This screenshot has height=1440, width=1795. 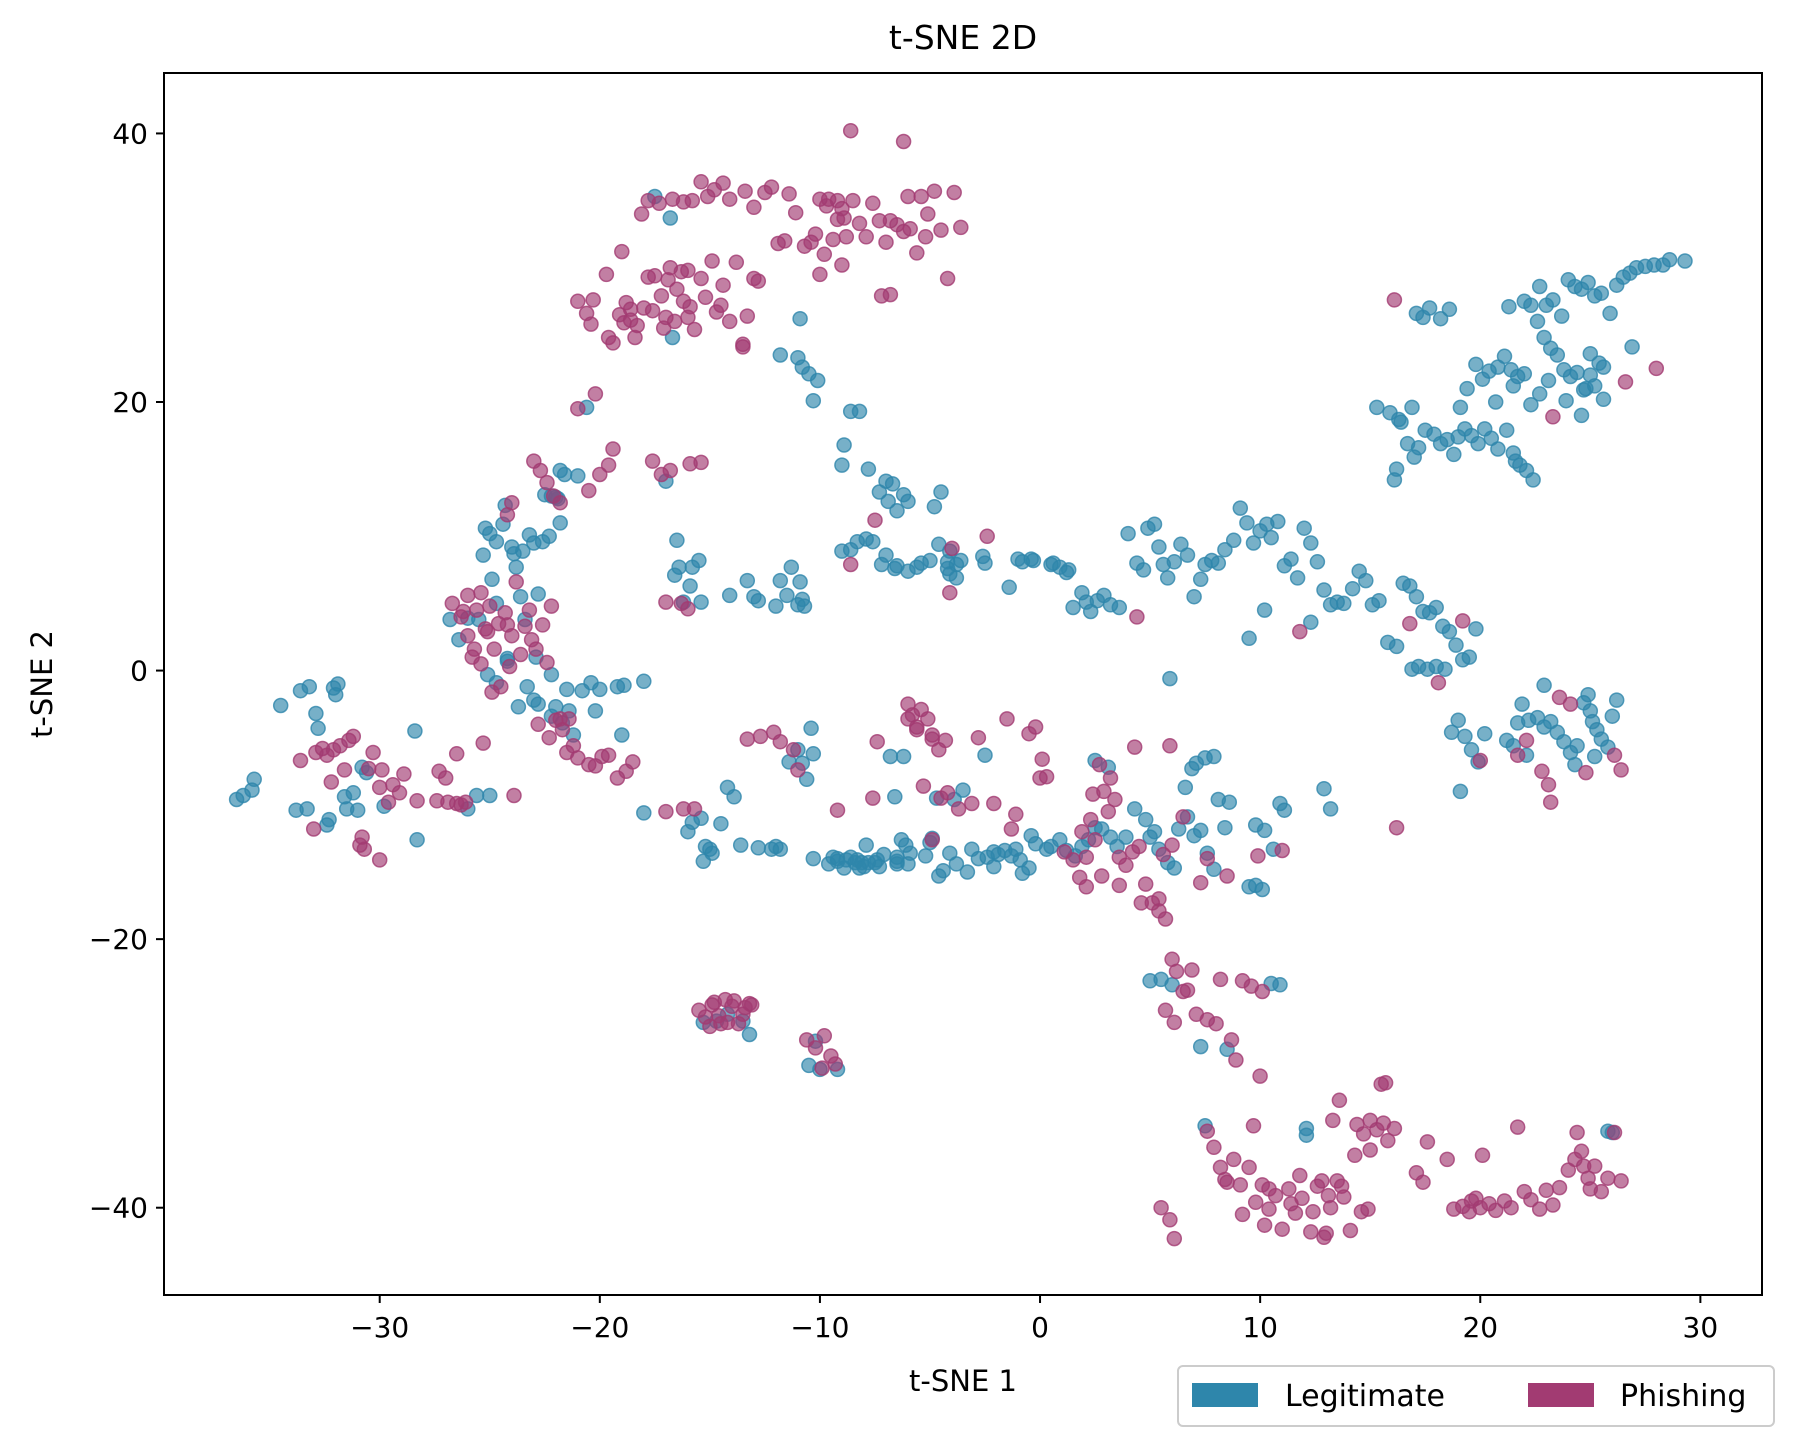 What do you see at coordinates (126, 671) in the screenshot?
I see `y-axis-ticks: −40 −20 0 20 40` at bounding box center [126, 671].